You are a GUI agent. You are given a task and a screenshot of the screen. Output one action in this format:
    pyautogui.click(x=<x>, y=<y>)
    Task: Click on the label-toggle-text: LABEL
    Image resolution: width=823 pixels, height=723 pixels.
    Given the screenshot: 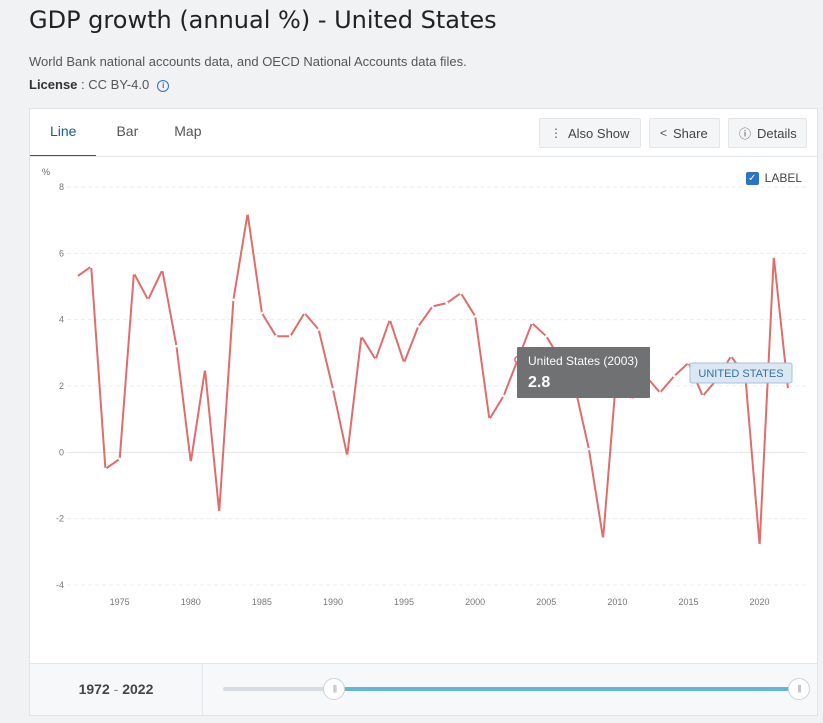 What is the action you would take?
    pyautogui.click(x=783, y=178)
    